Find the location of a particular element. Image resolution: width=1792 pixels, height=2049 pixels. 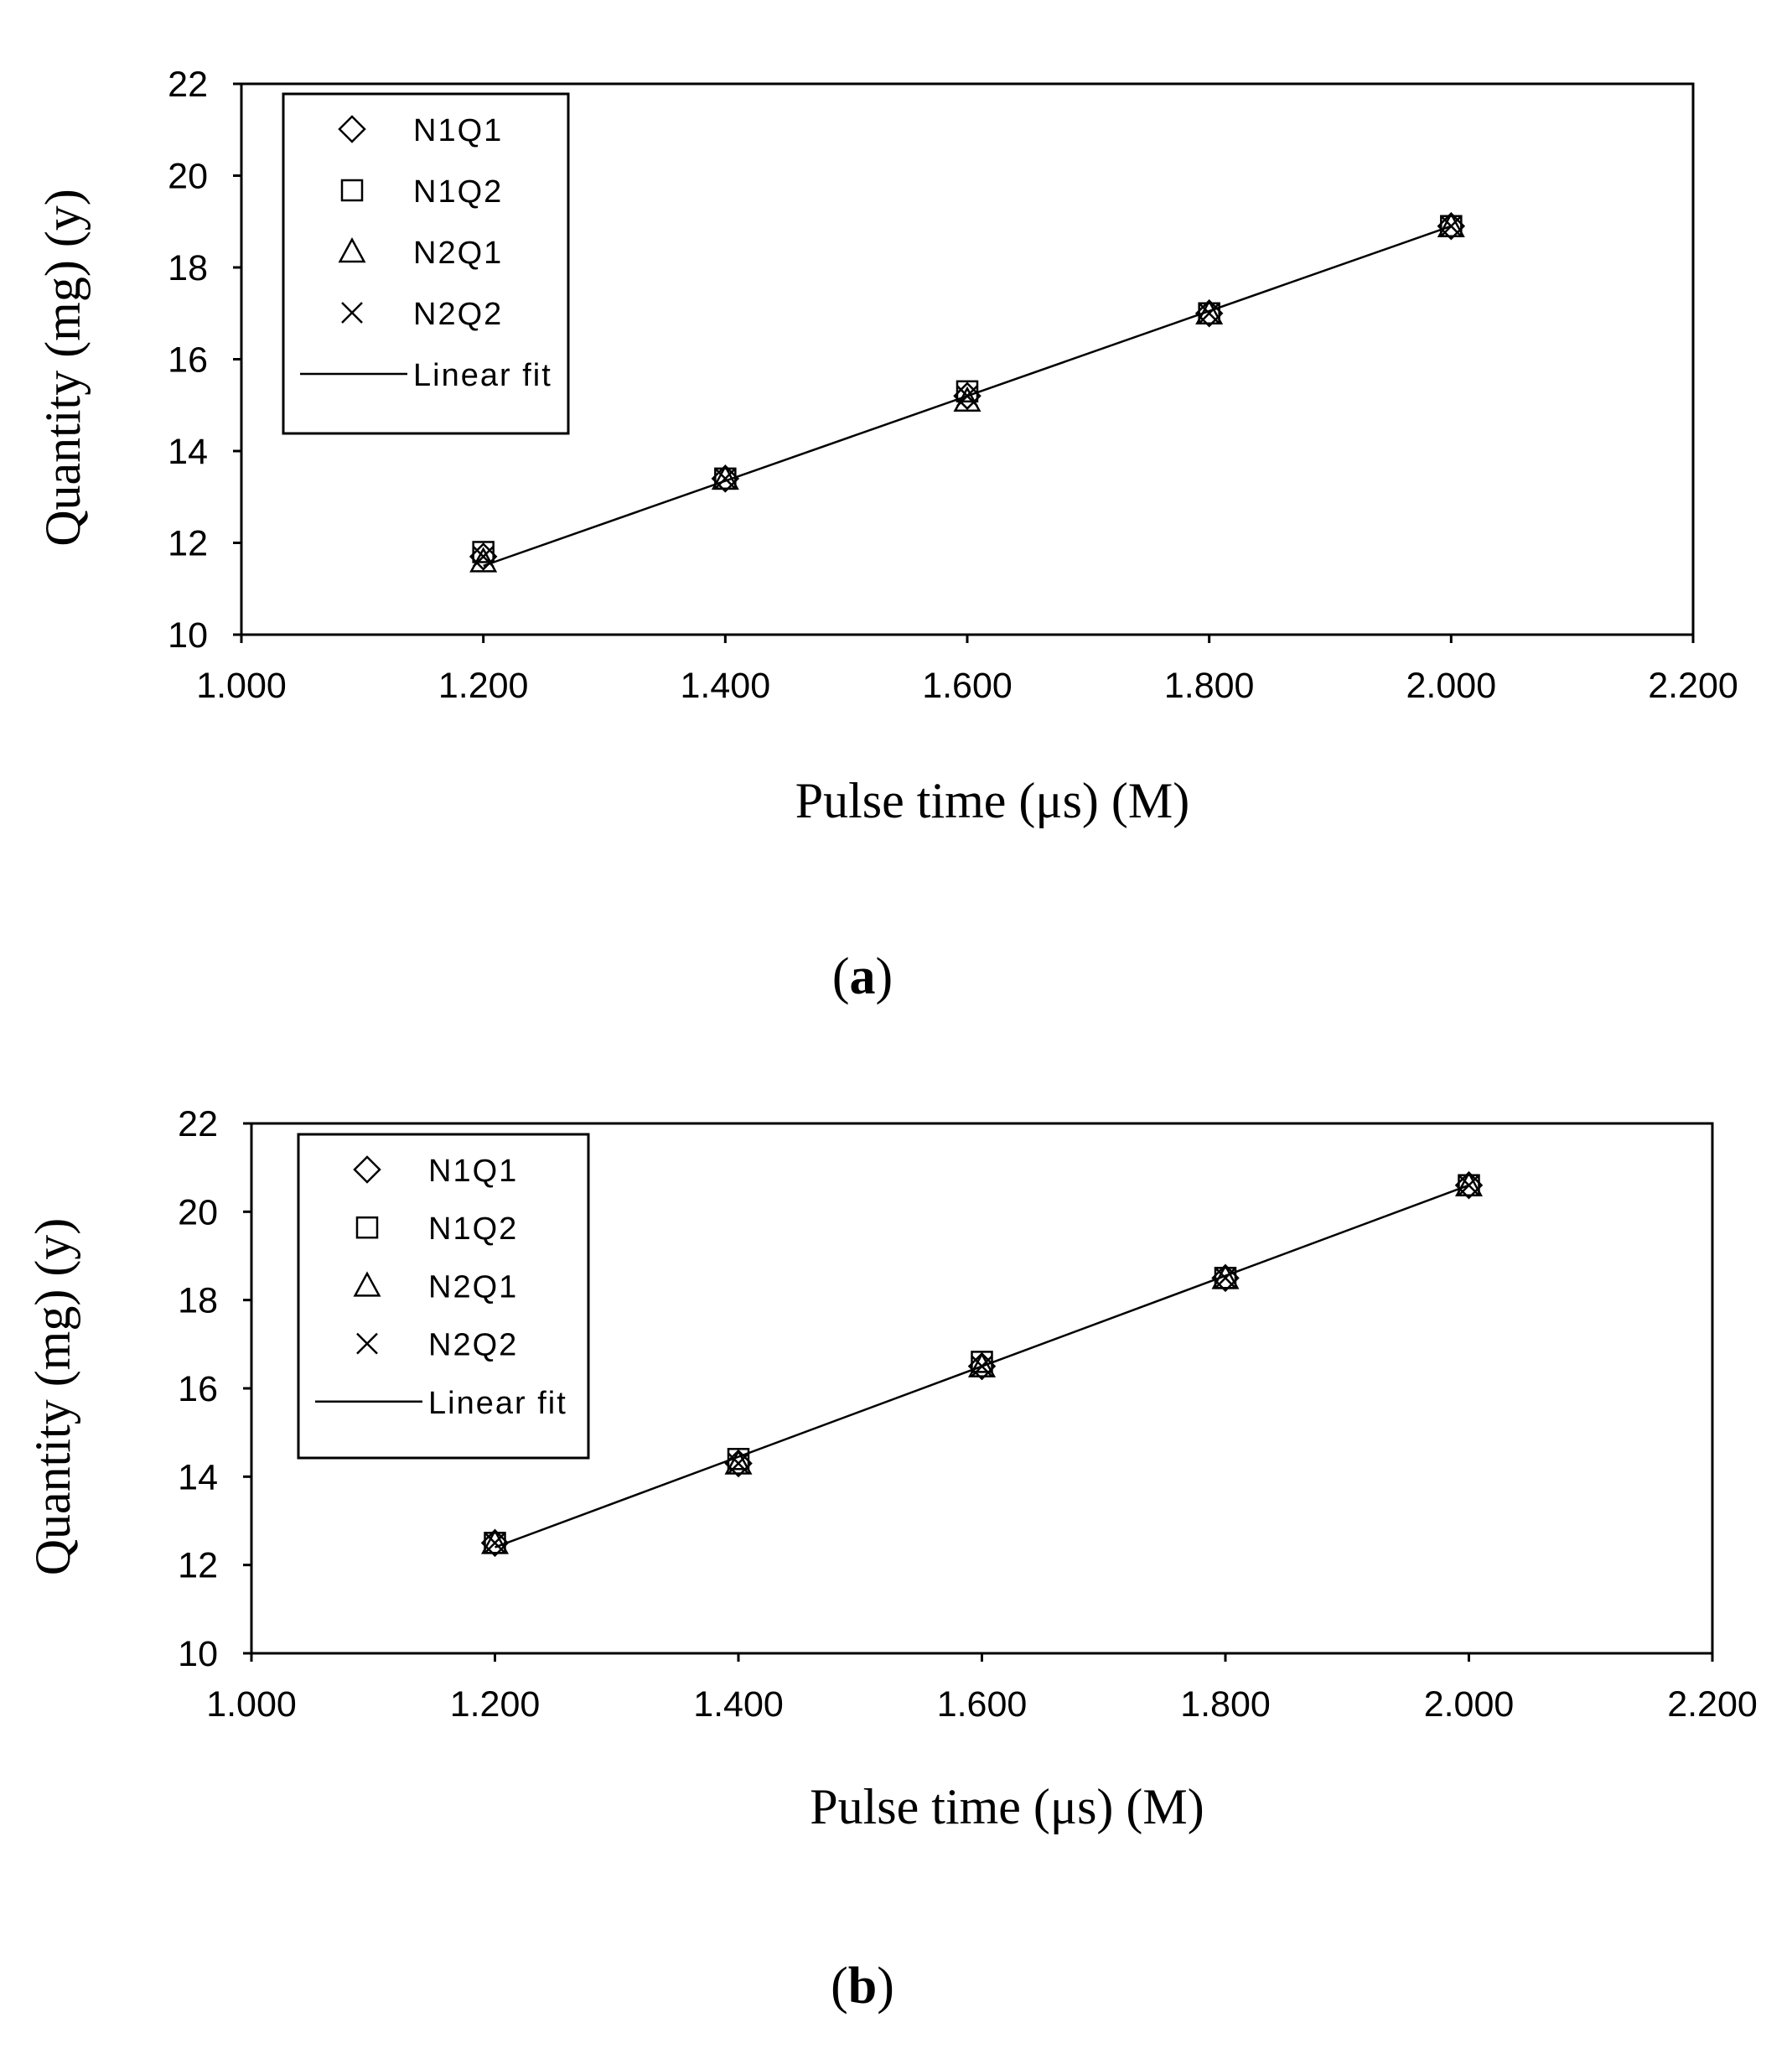

panel-caption-b: (b) is located at coordinates (863, 1986).